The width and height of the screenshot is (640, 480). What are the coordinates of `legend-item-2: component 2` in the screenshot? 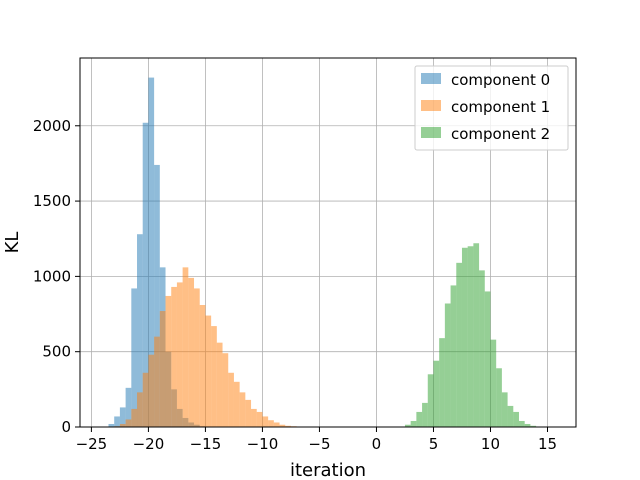 It's located at (485, 134).